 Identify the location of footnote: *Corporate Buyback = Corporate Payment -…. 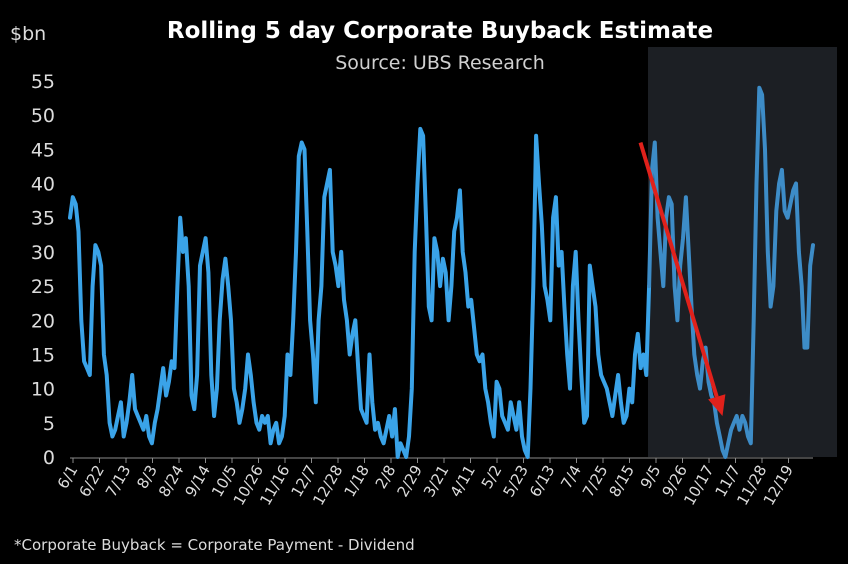
(214, 545).